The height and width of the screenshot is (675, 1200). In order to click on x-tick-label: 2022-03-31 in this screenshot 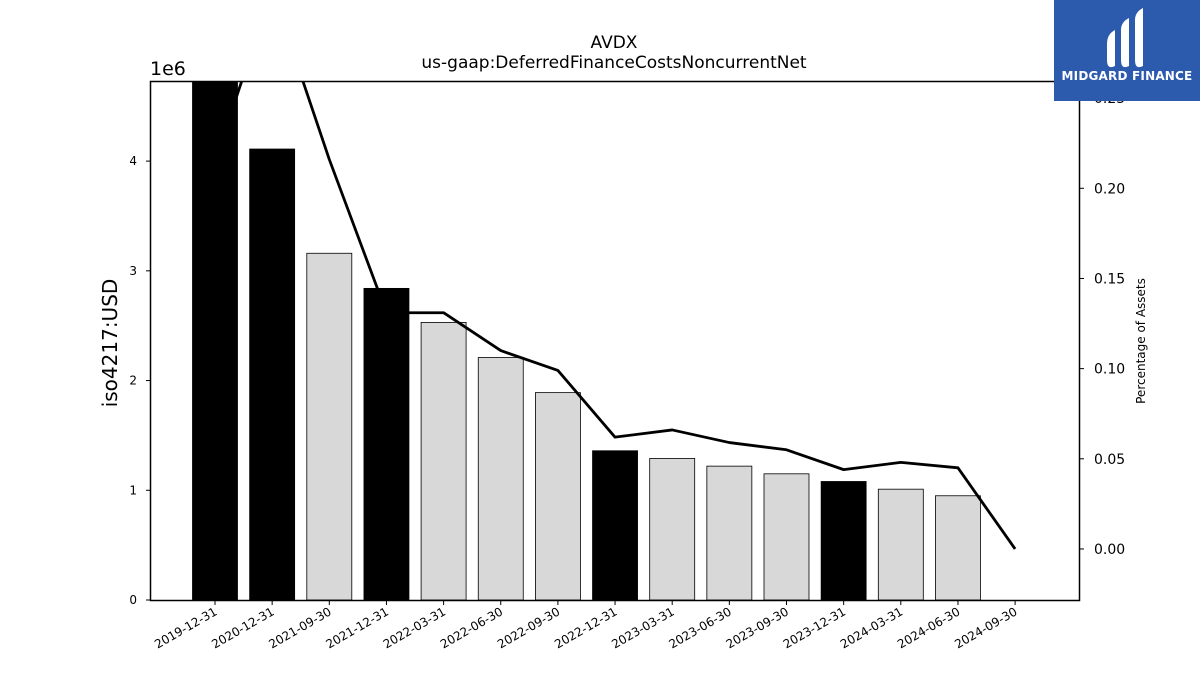, I will do `click(414, 627)`.